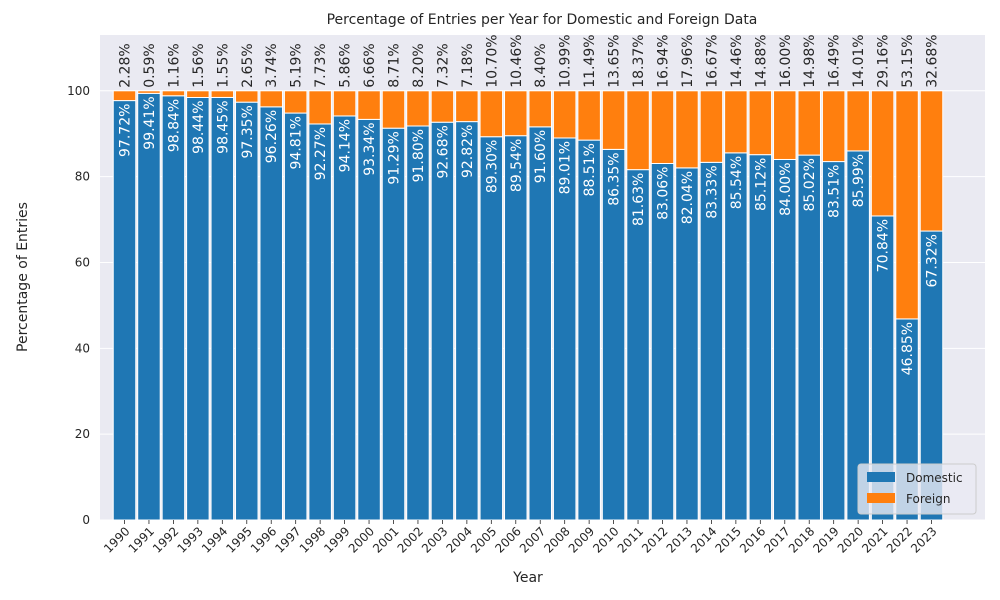  Describe the element at coordinates (874, 539) in the screenshot. I see `x-tick-label: 2021` at that location.